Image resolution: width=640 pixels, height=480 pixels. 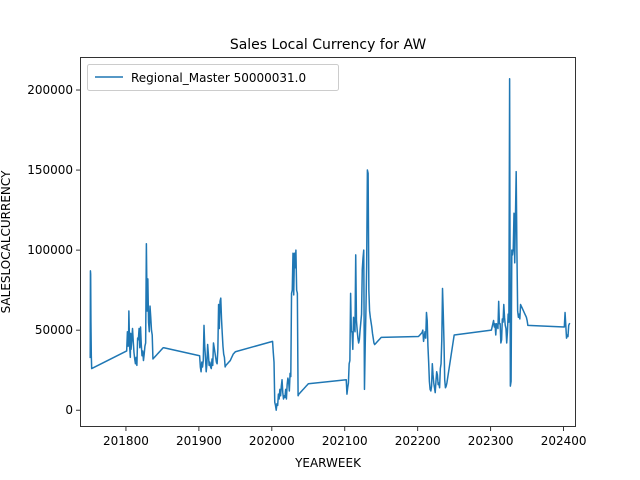 I want to click on x-axis-label: YEARWEEK, so click(x=328, y=463).